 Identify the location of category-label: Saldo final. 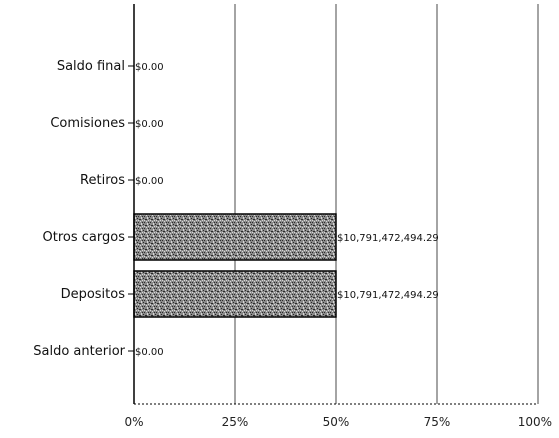
(91, 66).